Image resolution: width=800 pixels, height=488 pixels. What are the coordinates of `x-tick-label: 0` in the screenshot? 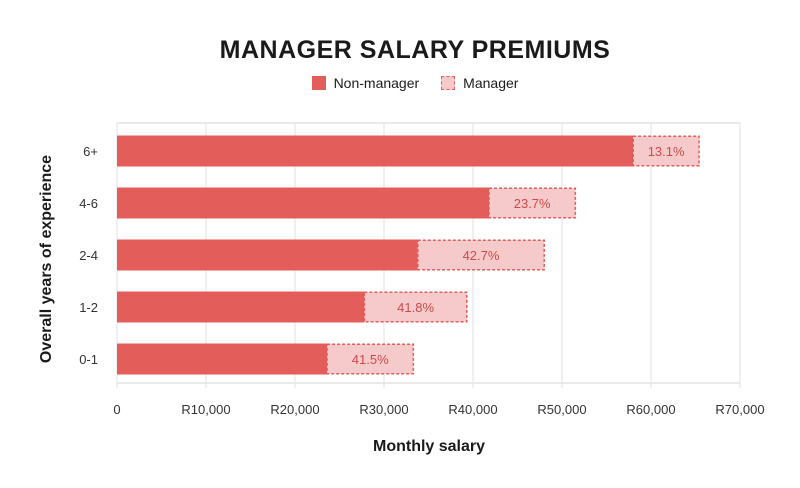 It's located at (116, 409).